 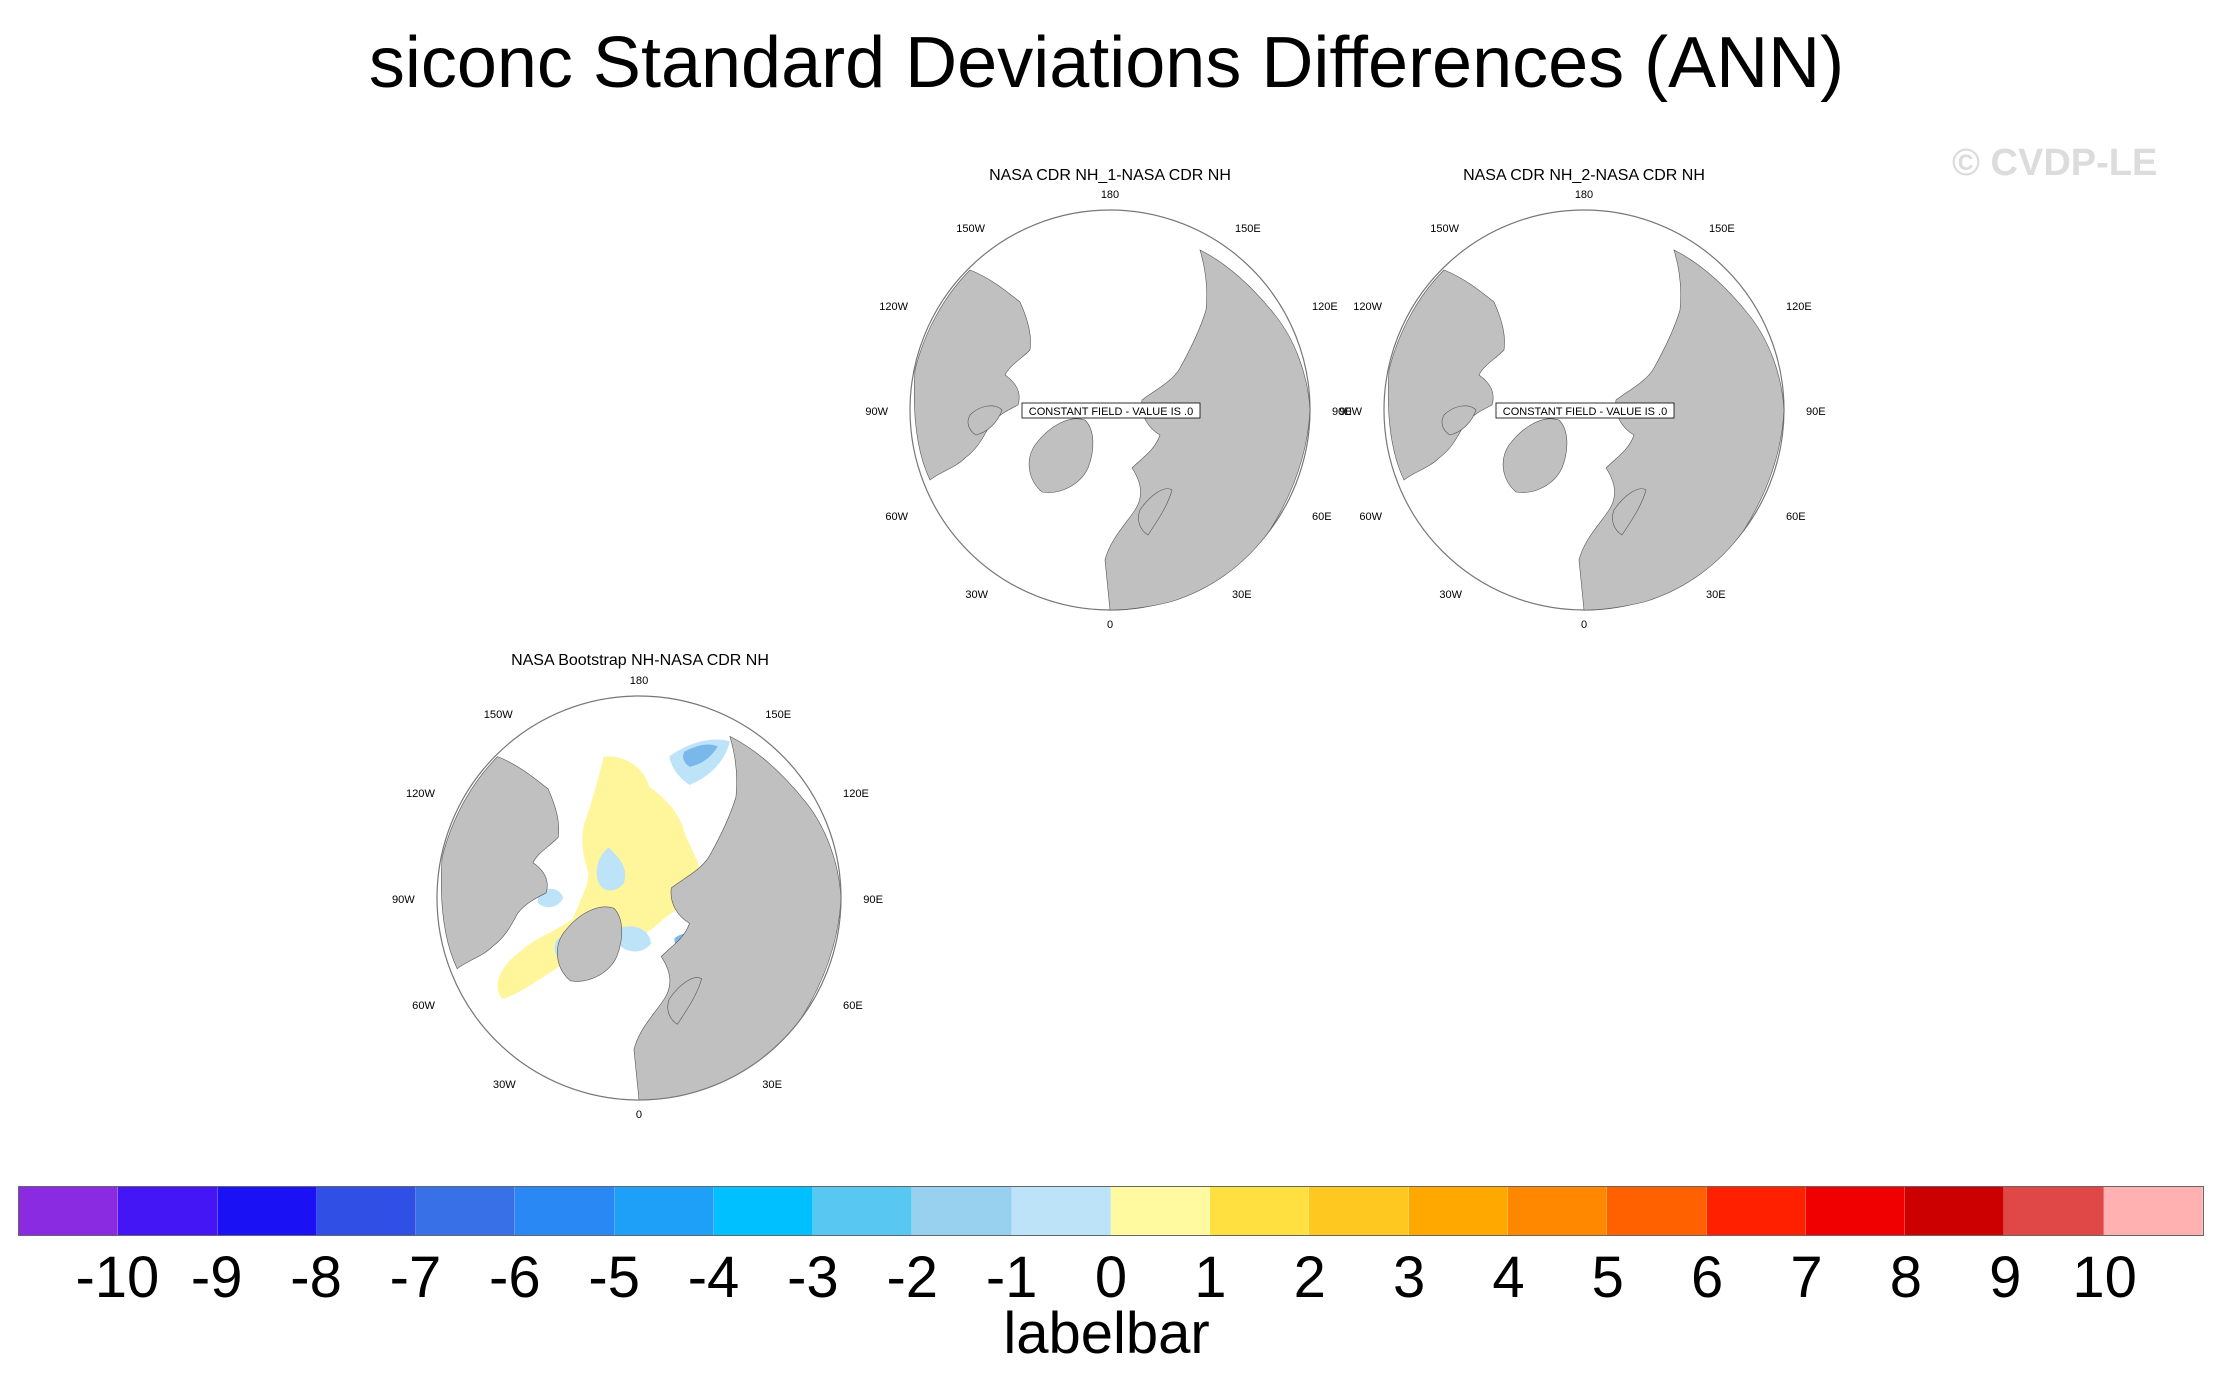 What do you see at coordinates (912, 1277) in the screenshot?
I see `labelbar-tick-label: -2` at bounding box center [912, 1277].